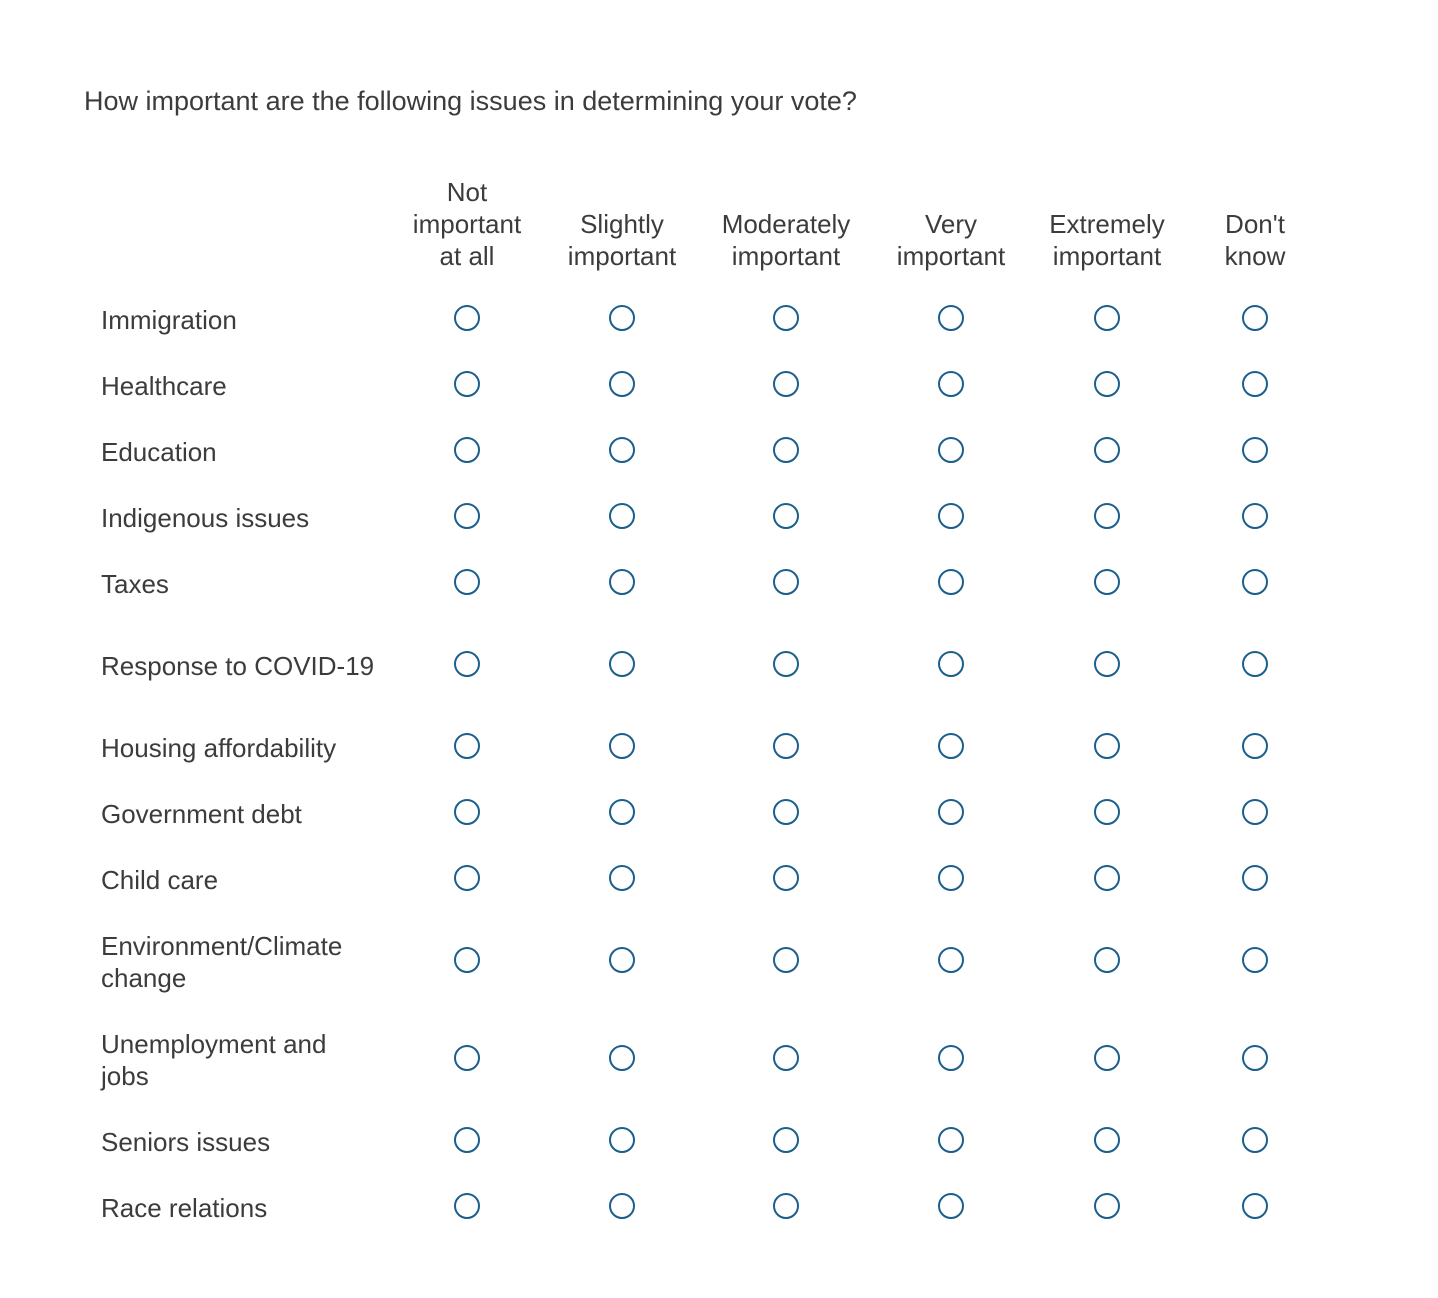  What do you see at coordinates (622, 240) in the screenshot?
I see `column-header-1: Slightly important` at bounding box center [622, 240].